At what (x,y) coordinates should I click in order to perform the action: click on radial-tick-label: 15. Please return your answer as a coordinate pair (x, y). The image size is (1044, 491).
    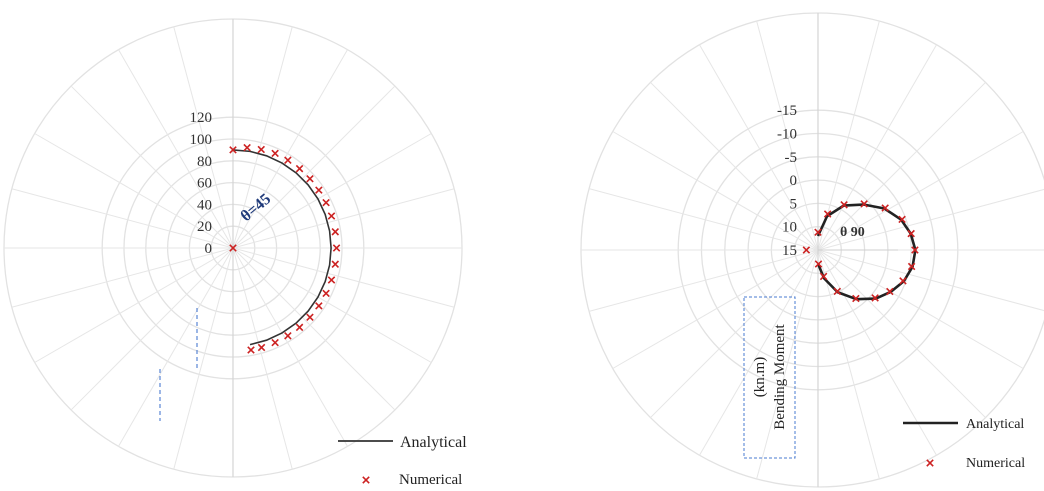
    Looking at the image, I should click on (789, 251).